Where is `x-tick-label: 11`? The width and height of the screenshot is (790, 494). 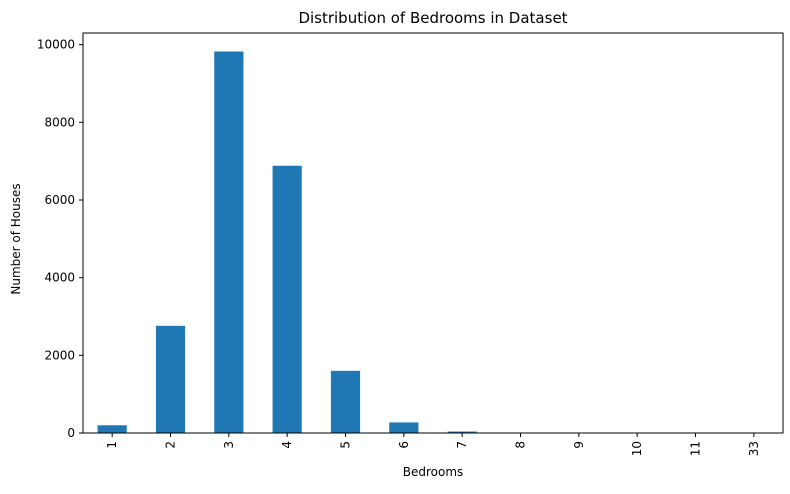 x-tick-label: 11 is located at coordinates (696, 448).